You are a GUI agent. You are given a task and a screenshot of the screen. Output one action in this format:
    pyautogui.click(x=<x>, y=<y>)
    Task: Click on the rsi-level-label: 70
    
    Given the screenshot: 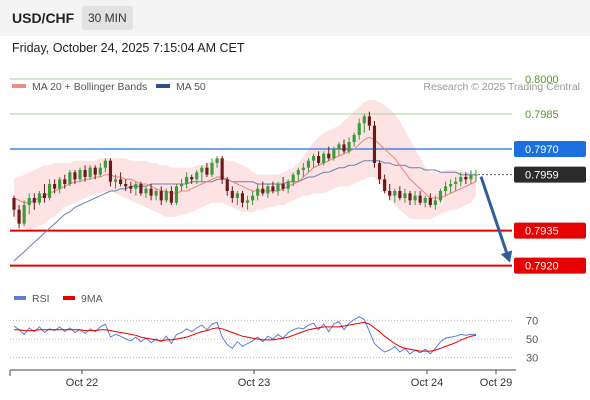 What is the action you would take?
    pyautogui.click(x=532, y=321)
    